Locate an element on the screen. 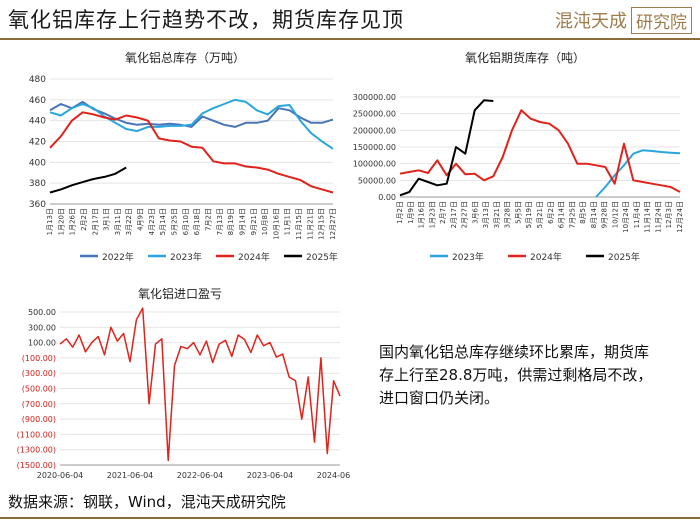 This screenshot has height=525, width=700. y-tick-label: 0.00 is located at coordinates (387, 197).